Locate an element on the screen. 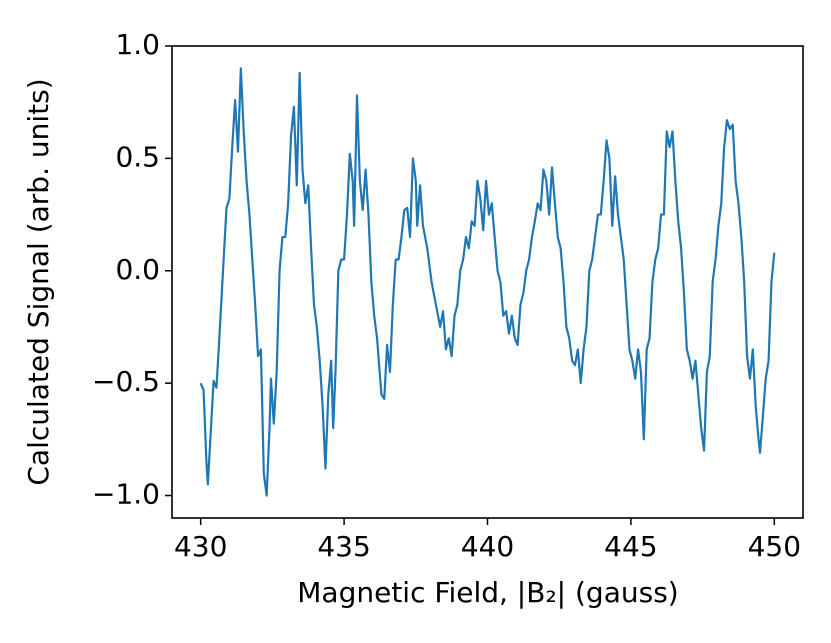  x-axis-label: Magnetic Field, |B₂| (gauss) is located at coordinates (487, 592).